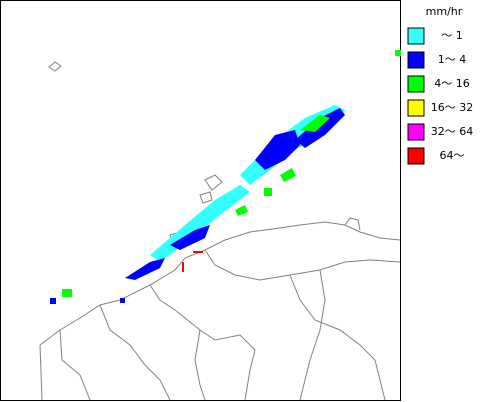 This screenshot has height=402, width=484. What do you see at coordinates (452, 83) in the screenshot?
I see `legend-label: 4～ 16` at bounding box center [452, 83].